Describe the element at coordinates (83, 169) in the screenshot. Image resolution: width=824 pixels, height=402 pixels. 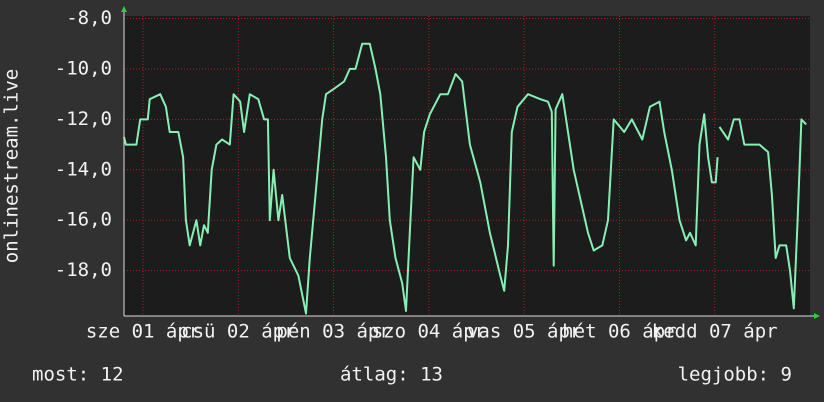
I see `y-tick-label: -14,0` at that location.